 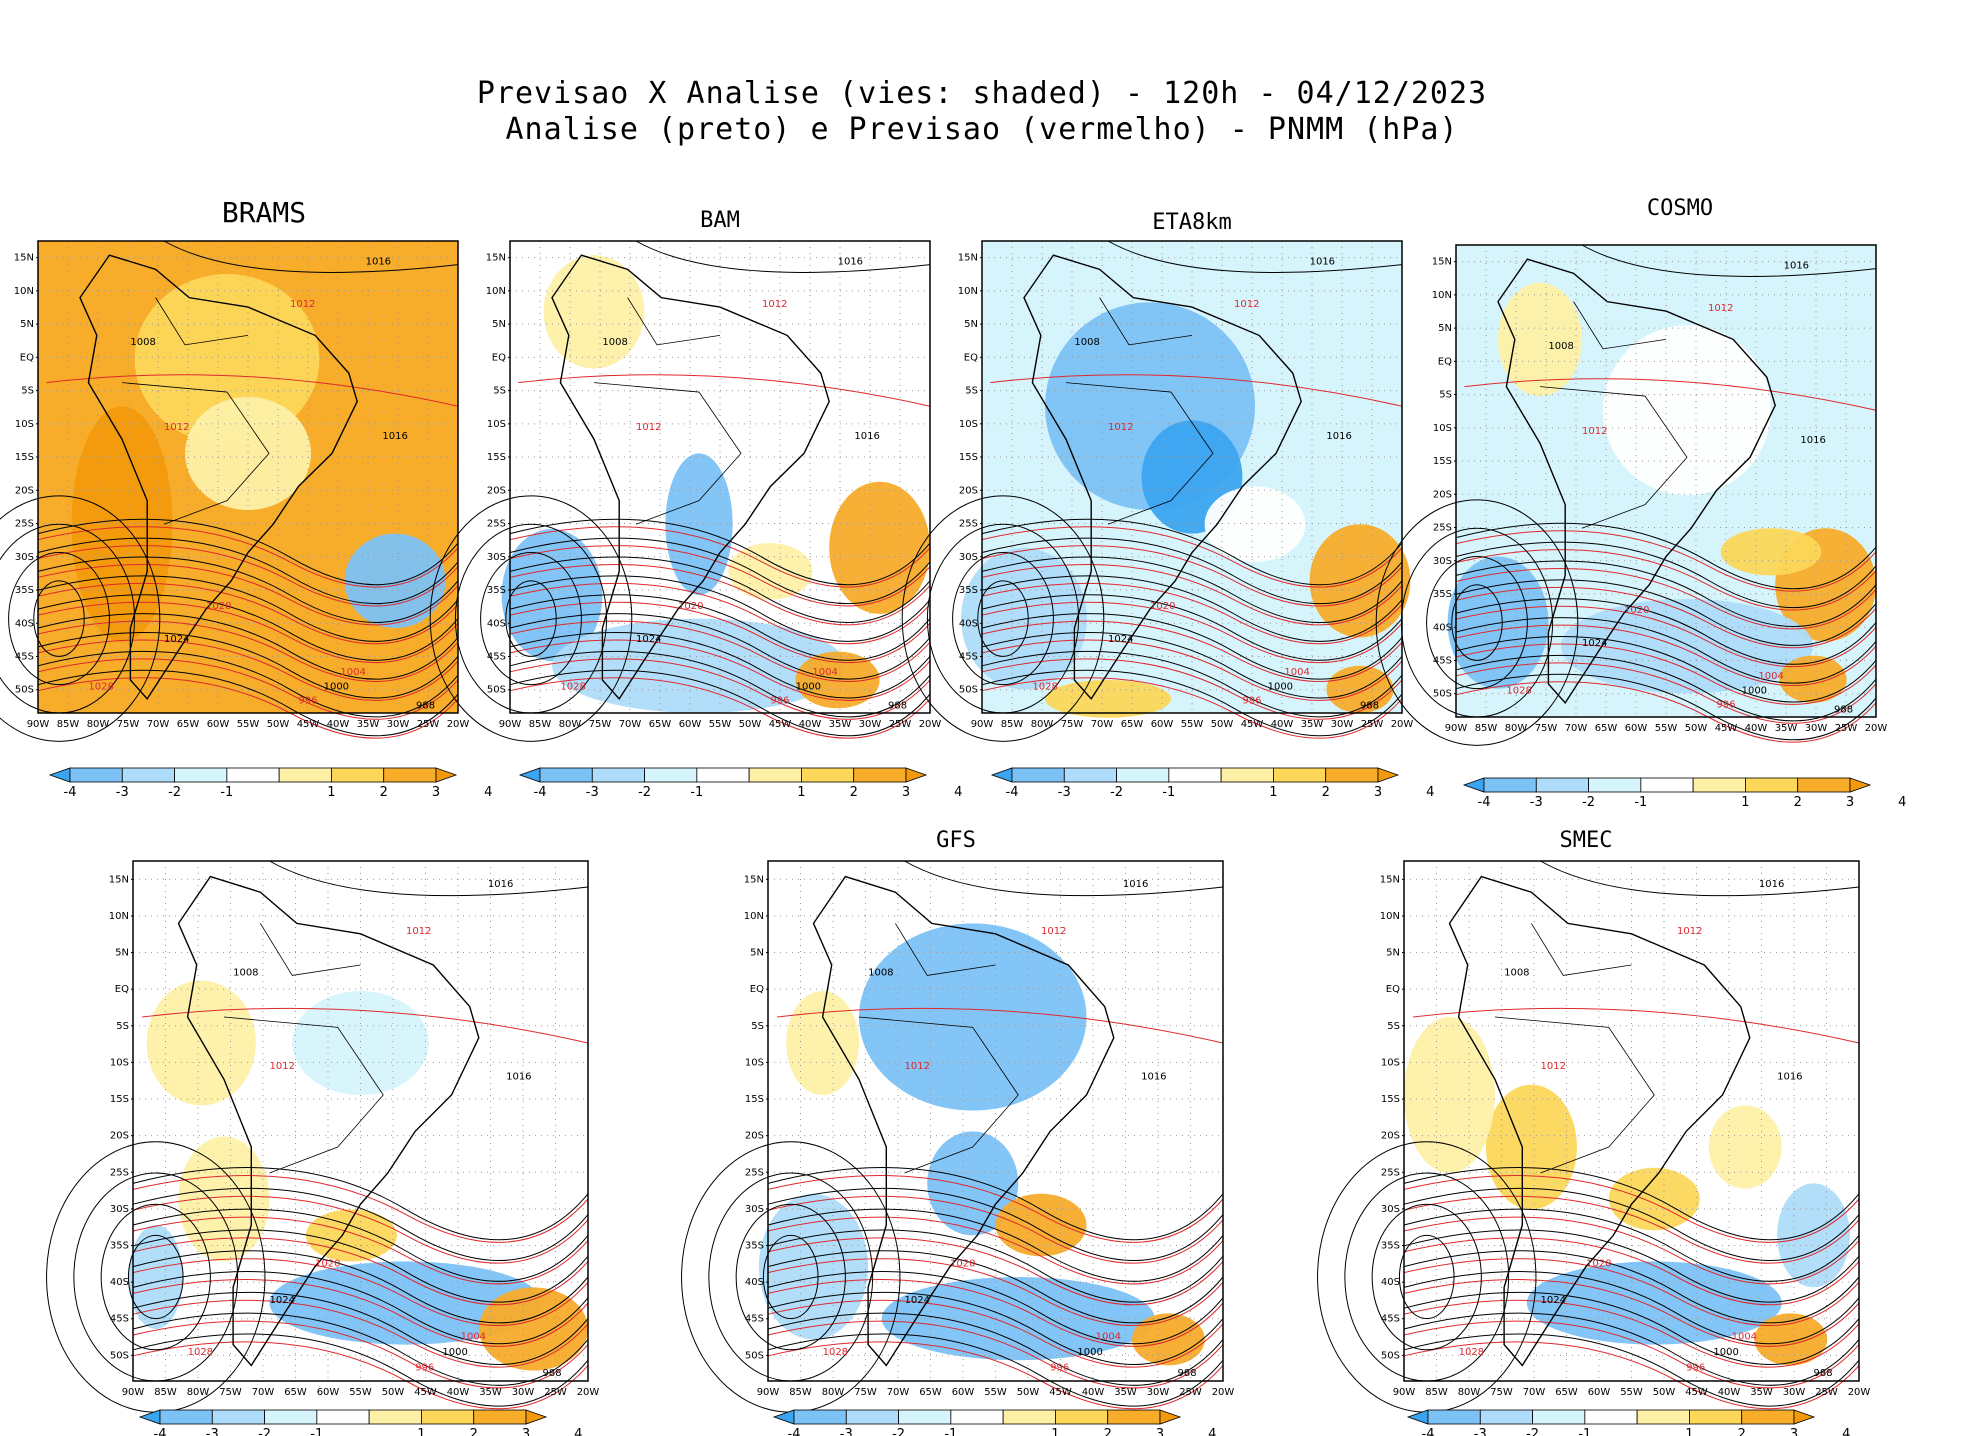 What do you see at coordinates (1222, 724) in the screenshot?
I see `lon-tick-label: 50W` at bounding box center [1222, 724].